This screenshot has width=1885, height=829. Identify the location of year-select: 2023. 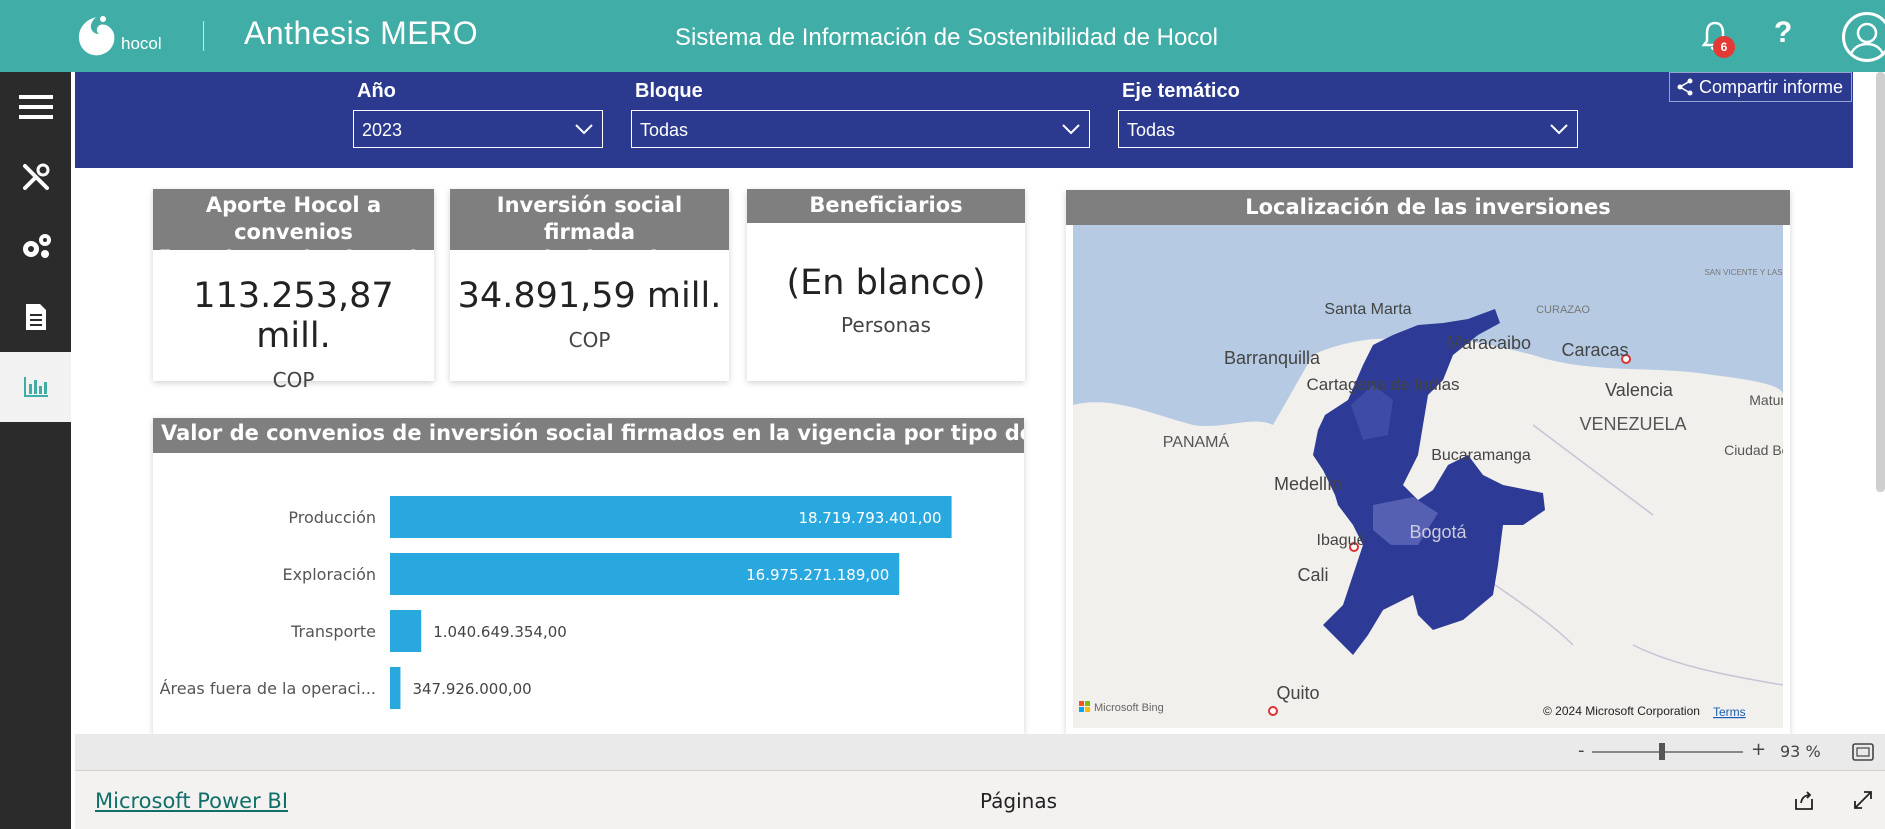
(478, 129).